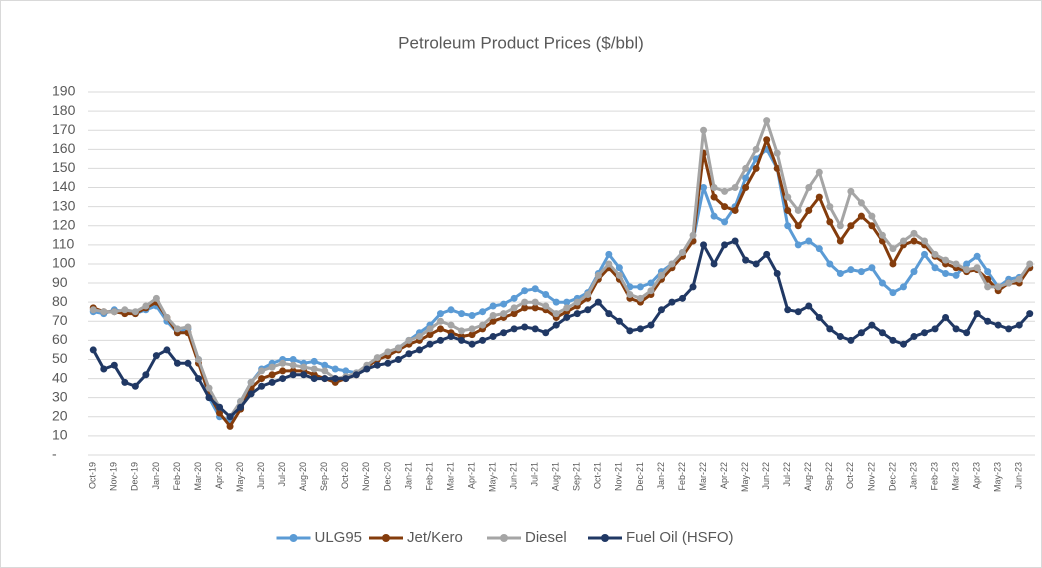  Describe the element at coordinates (934, 476) in the screenshot. I see `x-tick-label: Feb-23` at that location.